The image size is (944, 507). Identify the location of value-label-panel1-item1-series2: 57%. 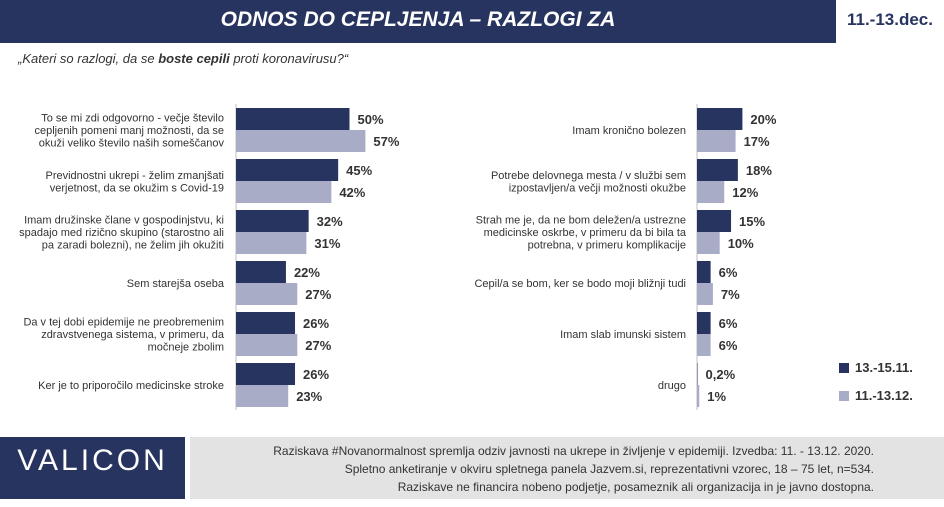
(386, 141).